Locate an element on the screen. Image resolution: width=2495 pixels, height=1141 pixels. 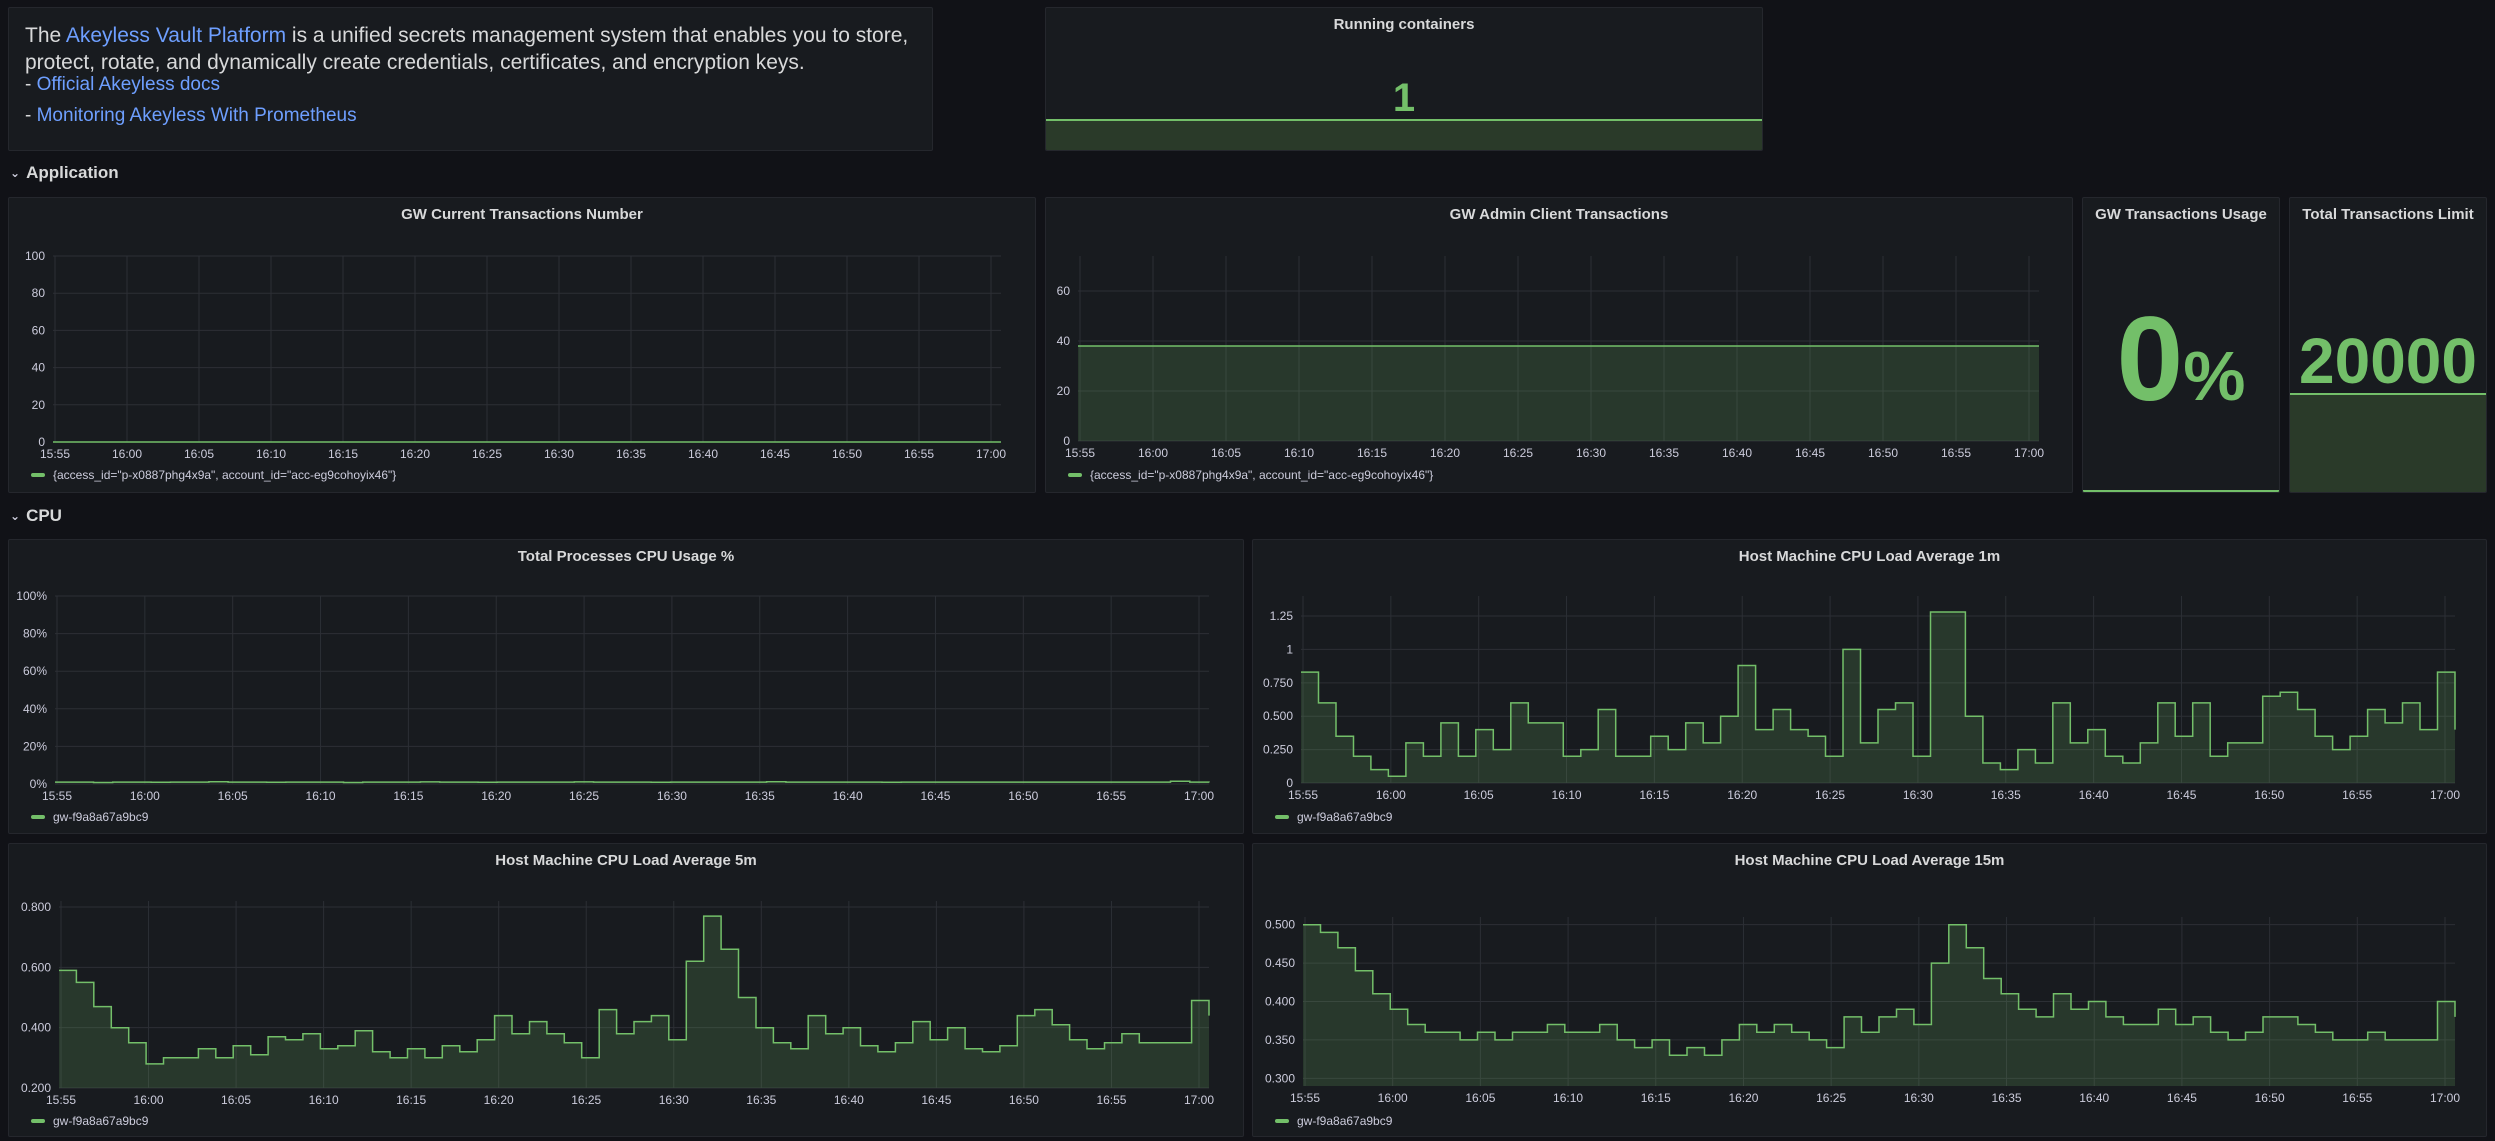
gw-transactions-usage-panel: GW Transactions Usage 0% is located at coordinates (2181, 345).